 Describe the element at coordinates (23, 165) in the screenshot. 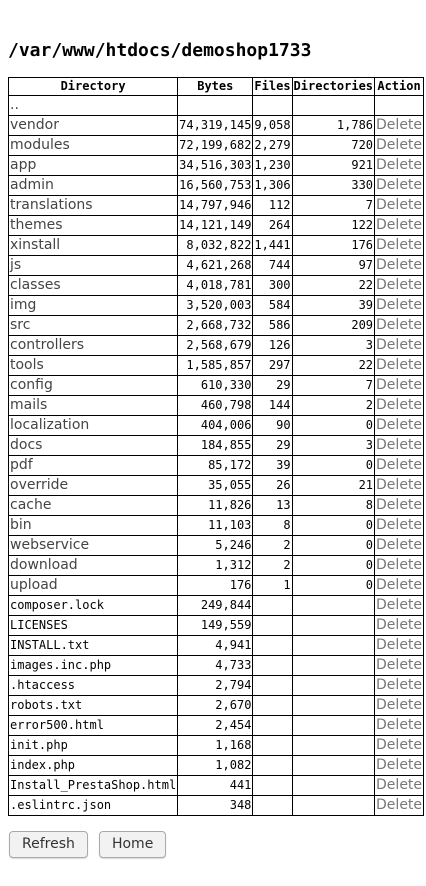

I see `directory-link: app` at that location.